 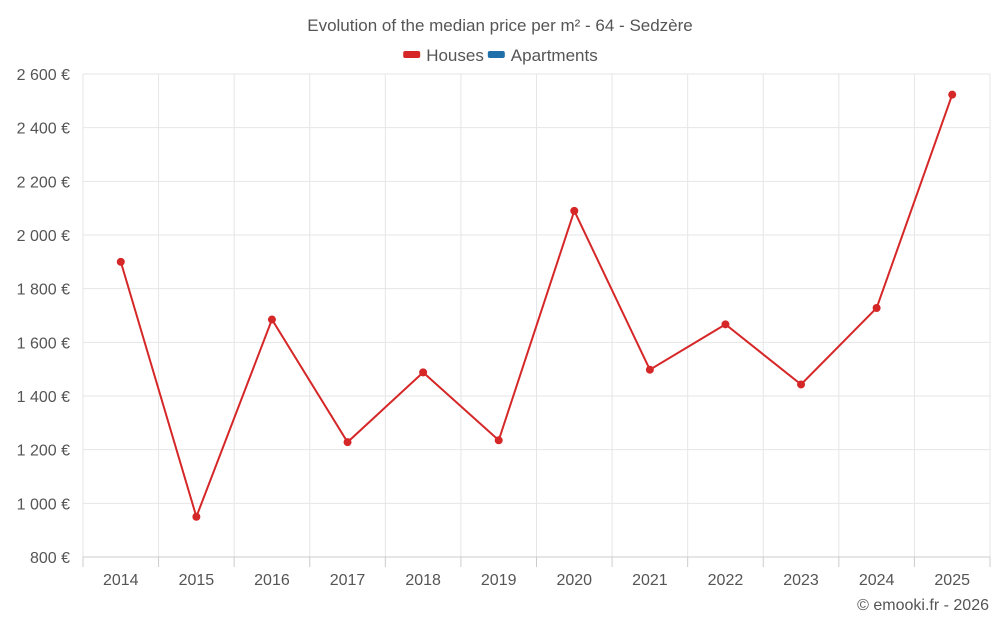 What do you see at coordinates (43, 397) in the screenshot?
I see `y-tick-label: 1 400 €` at bounding box center [43, 397].